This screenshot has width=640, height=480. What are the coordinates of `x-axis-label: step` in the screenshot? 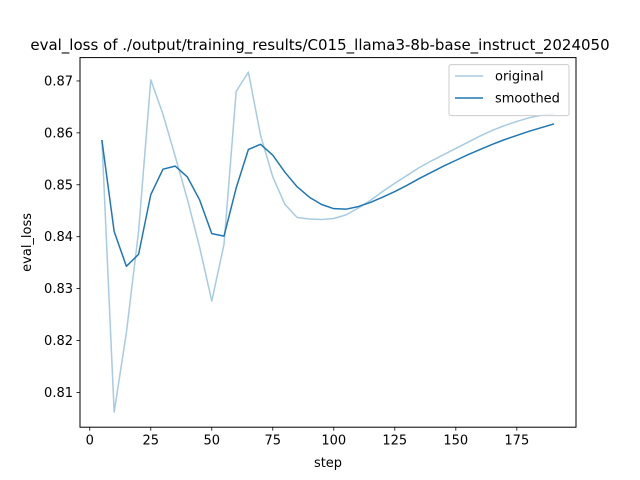 It's located at (328, 463).